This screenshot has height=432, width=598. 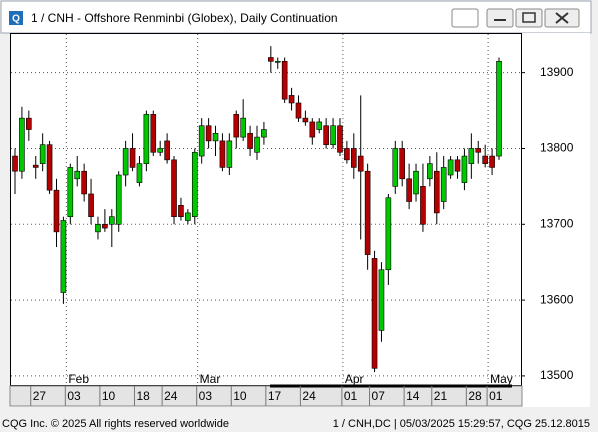 I want to click on x-tick-label: 18, so click(x=143, y=396).